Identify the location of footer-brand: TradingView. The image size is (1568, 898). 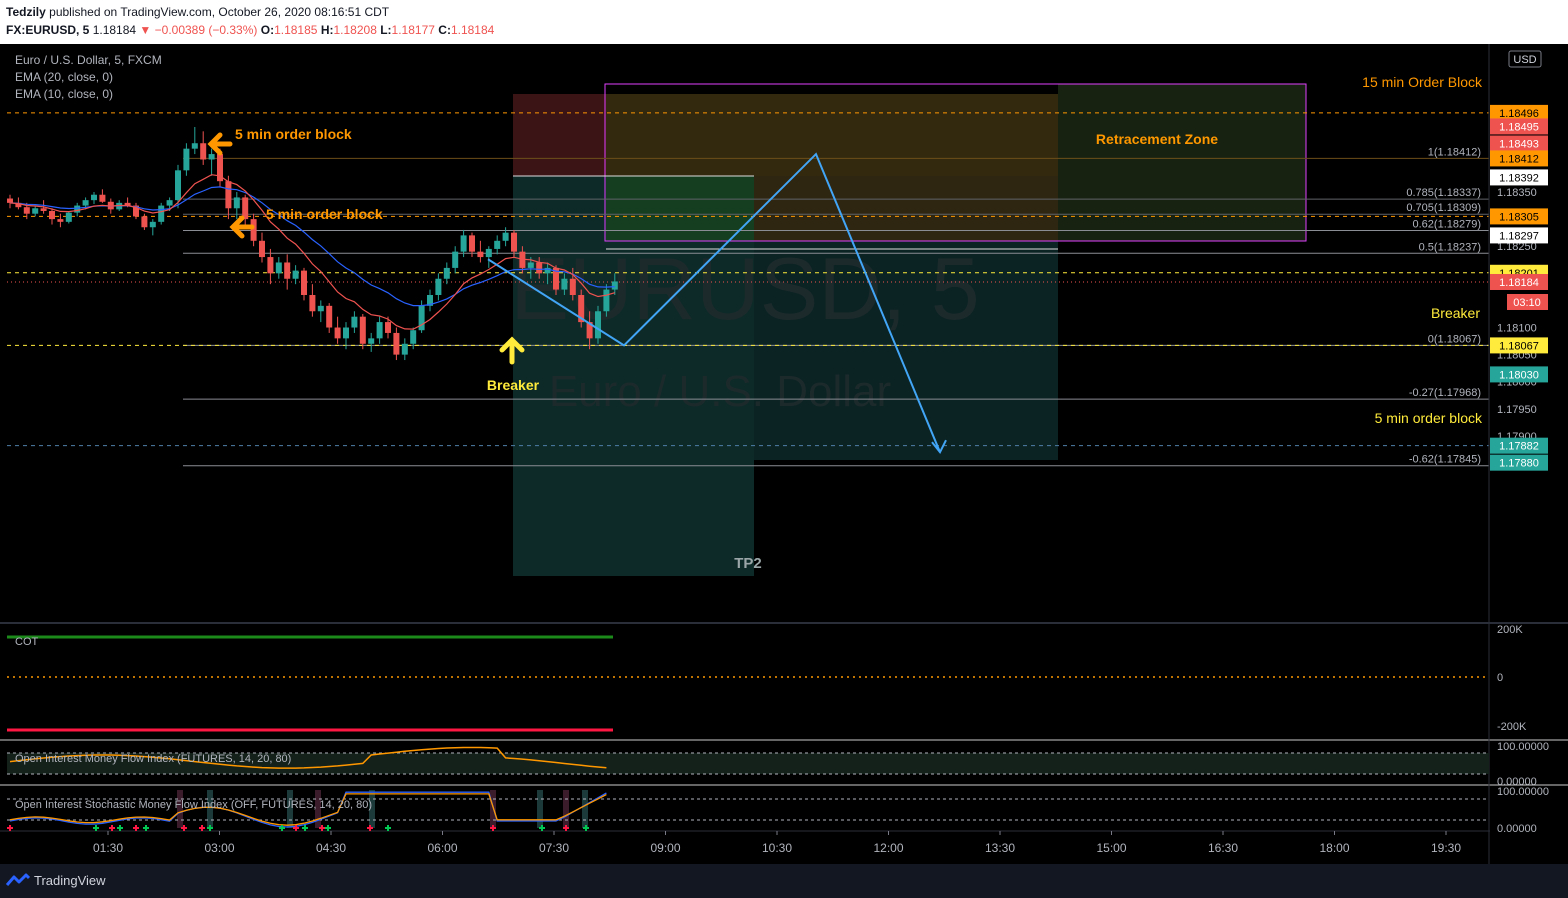
(70, 880).